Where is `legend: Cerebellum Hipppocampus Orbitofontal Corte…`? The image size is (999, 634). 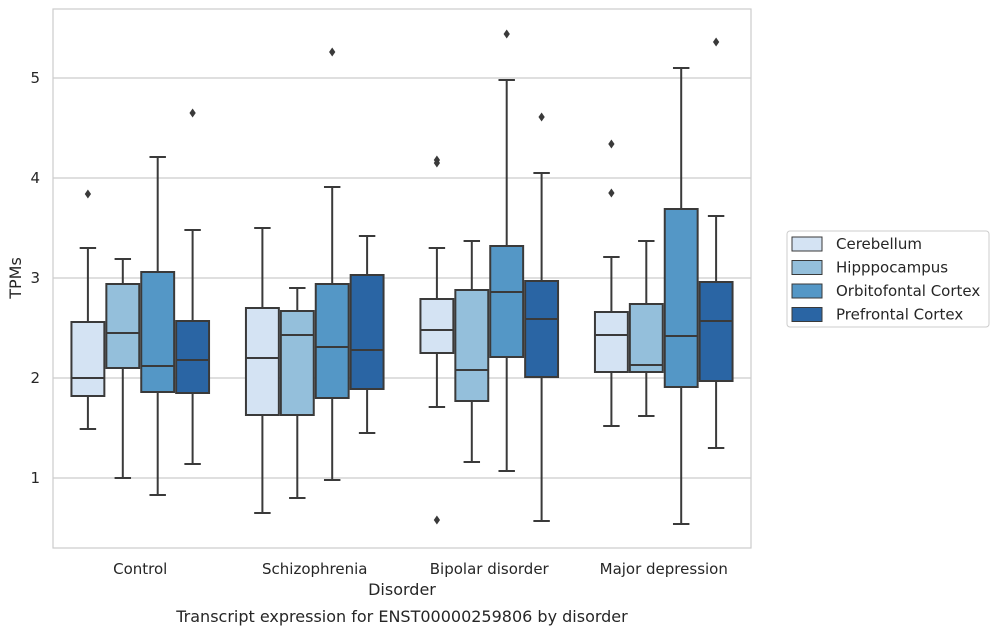 legend: Cerebellum Hipppocampus Orbitofontal Corte… is located at coordinates (888, 279).